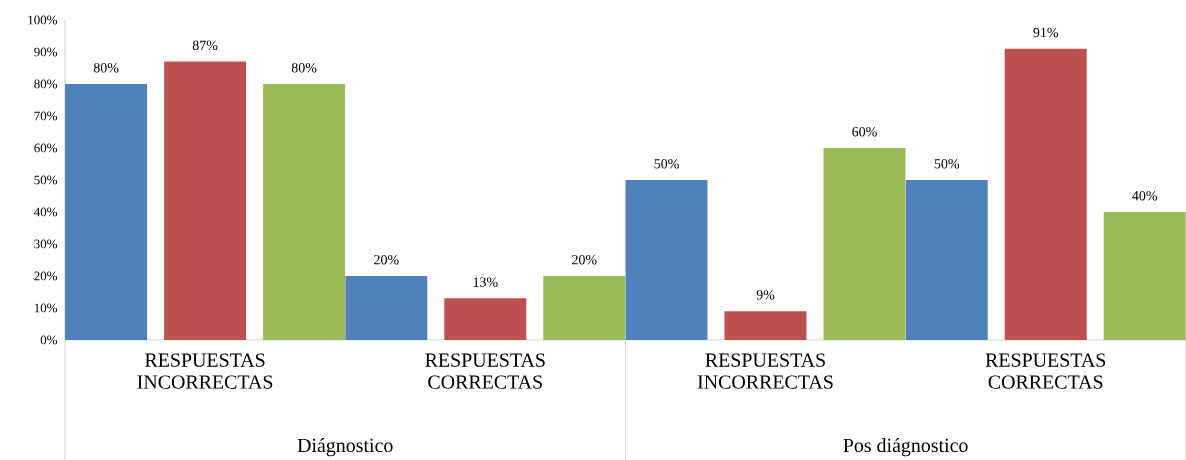  What do you see at coordinates (46, 244) in the screenshot?
I see `y-tick-label: 30%` at bounding box center [46, 244].